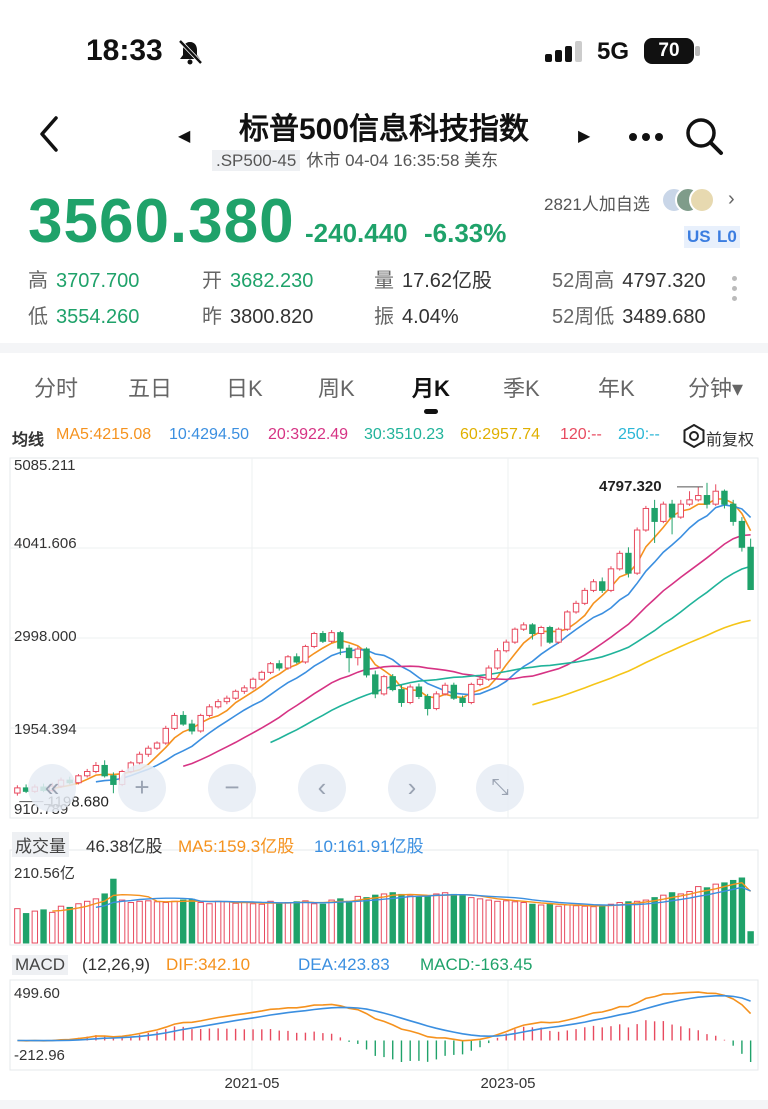 The width and height of the screenshot is (768, 1109). I want to click on tab-five-day: 五日, so click(150, 388).